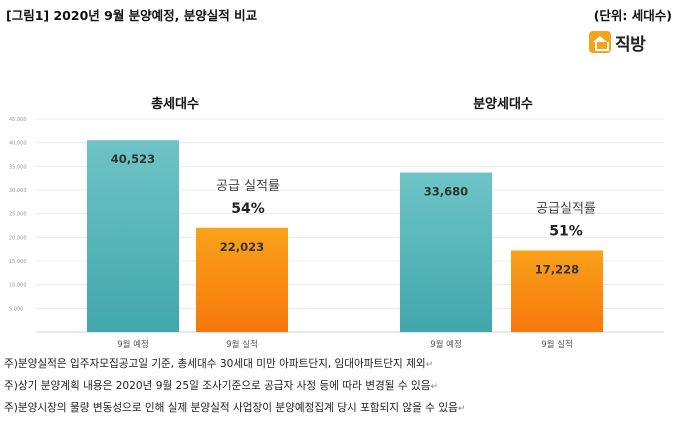  What do you see at coordinates (557, 269) in the screenshot?
I see `data-label: 17,228` at bounding box center [557, 269].